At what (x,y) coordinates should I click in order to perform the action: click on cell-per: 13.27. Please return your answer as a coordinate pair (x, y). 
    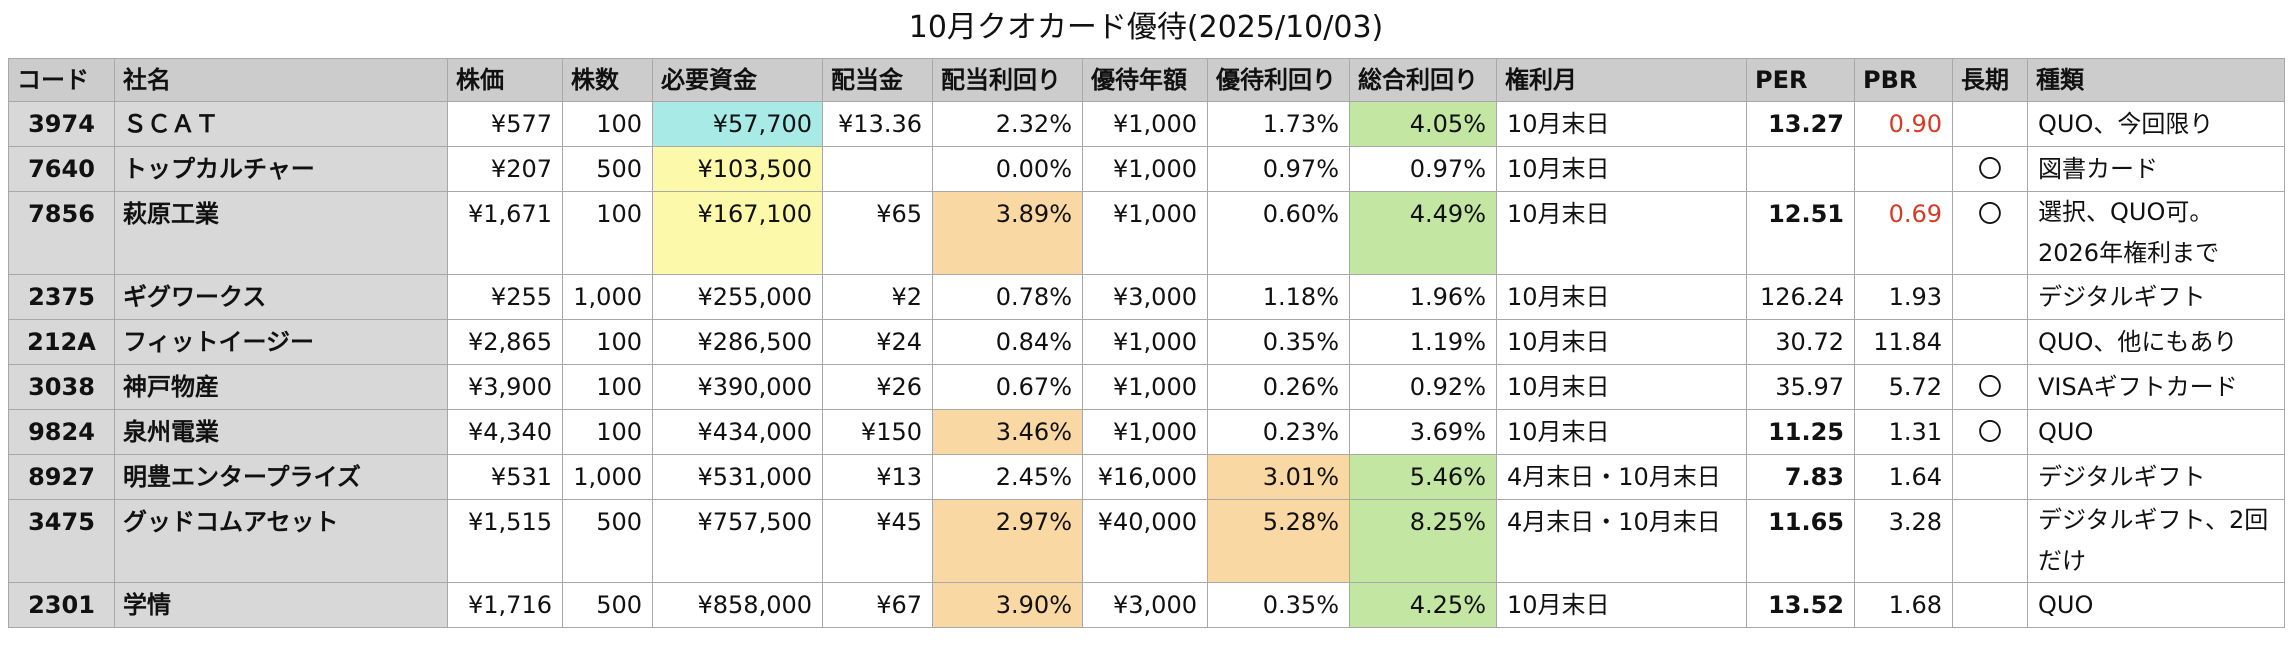
    Looking at the image, I should click on (1800, 124).